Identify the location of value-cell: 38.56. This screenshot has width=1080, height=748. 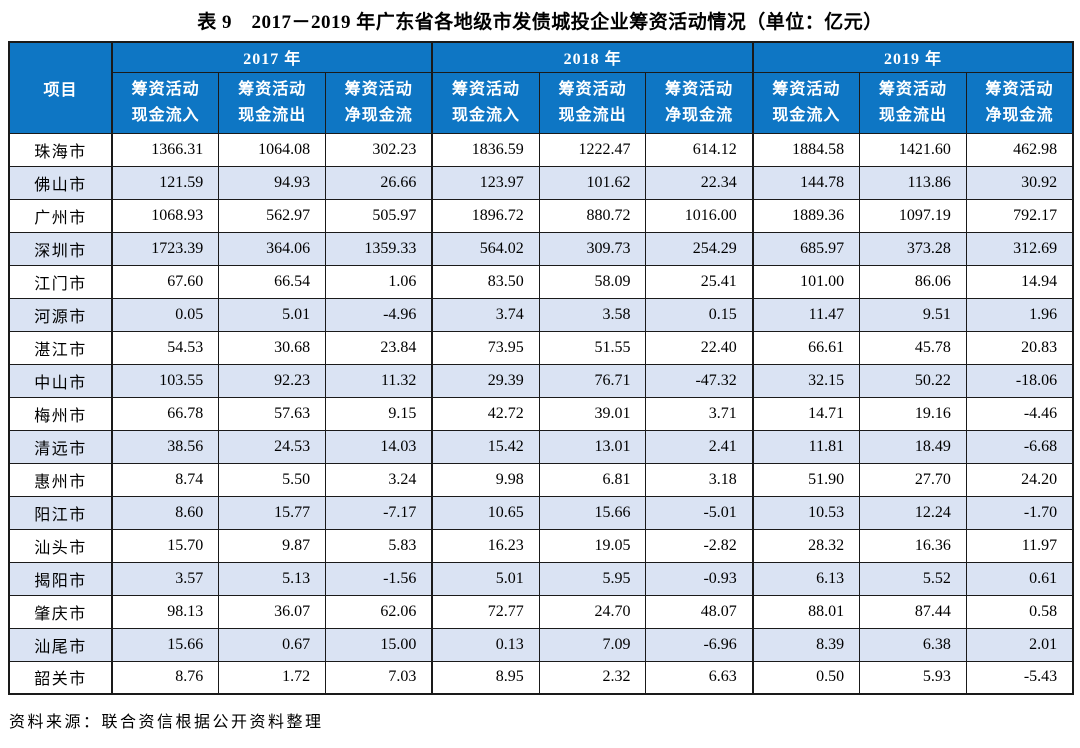
(165, 446).